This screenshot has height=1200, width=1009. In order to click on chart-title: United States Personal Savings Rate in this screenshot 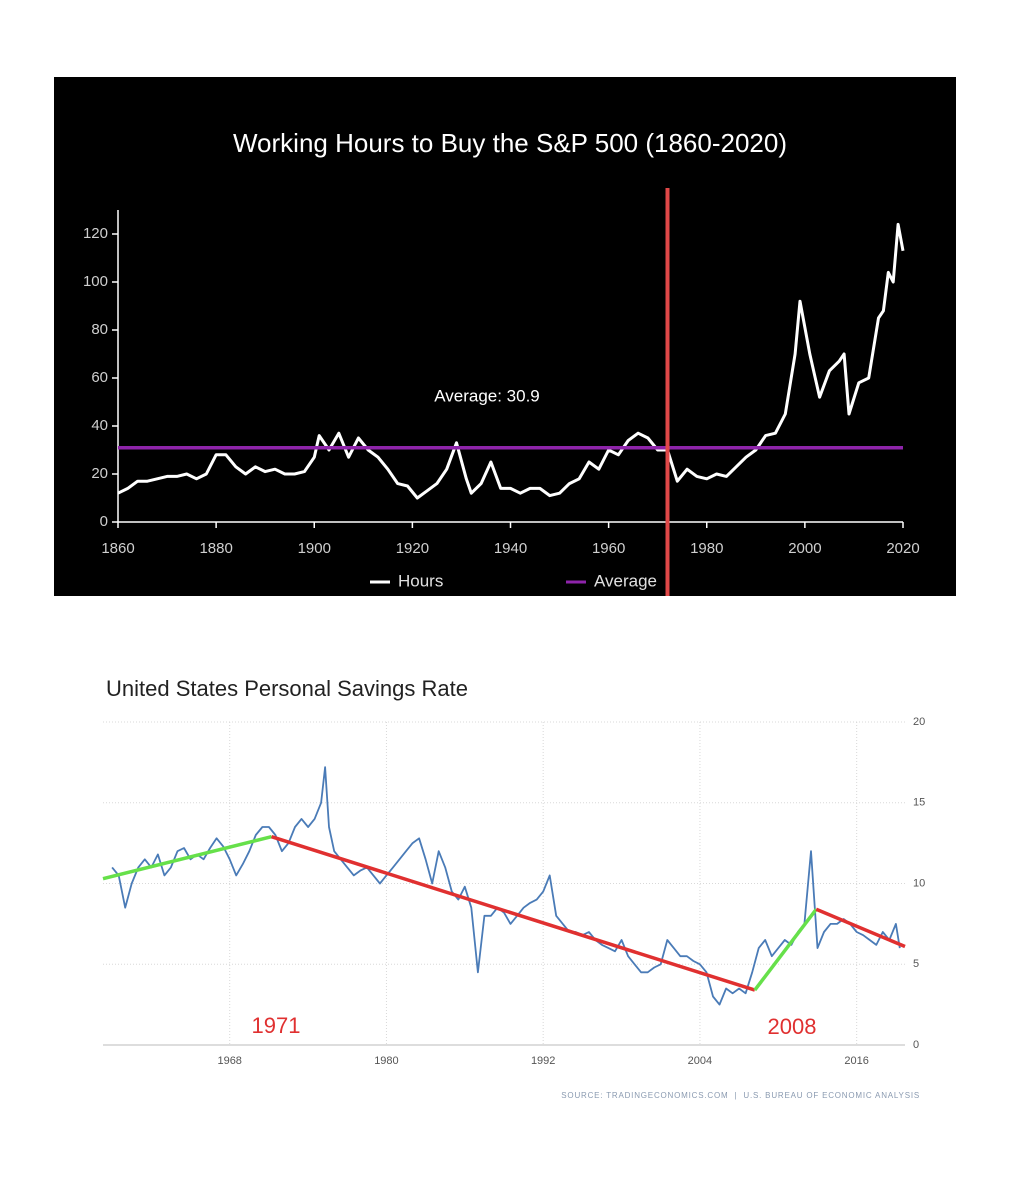, I will do `click(287, 688)`.